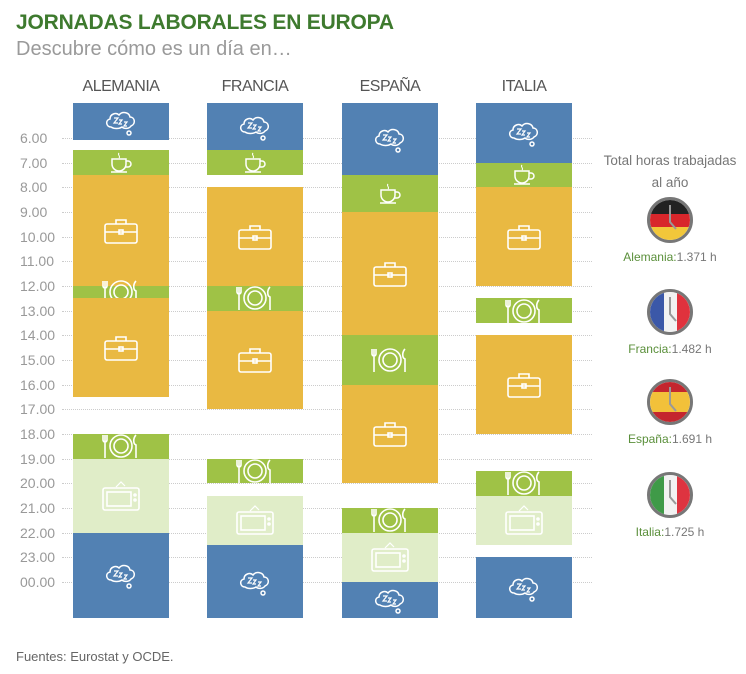 Image resolution: width=746 pixels, height=674 pixels. Describe the element at coordinates (390, 86) in the screenshot. I see `column-header-espana: ESPAÑA` at that location.